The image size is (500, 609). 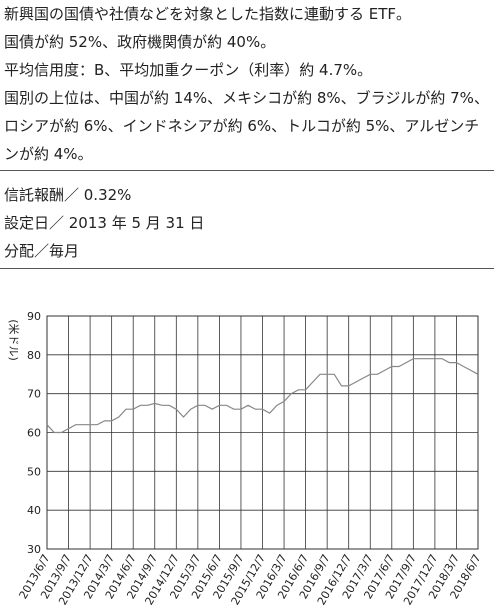 What do you see at coordinates (68, 195) in the screenshot?
I see `info-line: 信託報酬／ 0.32%` at bounding box center [68, 195].